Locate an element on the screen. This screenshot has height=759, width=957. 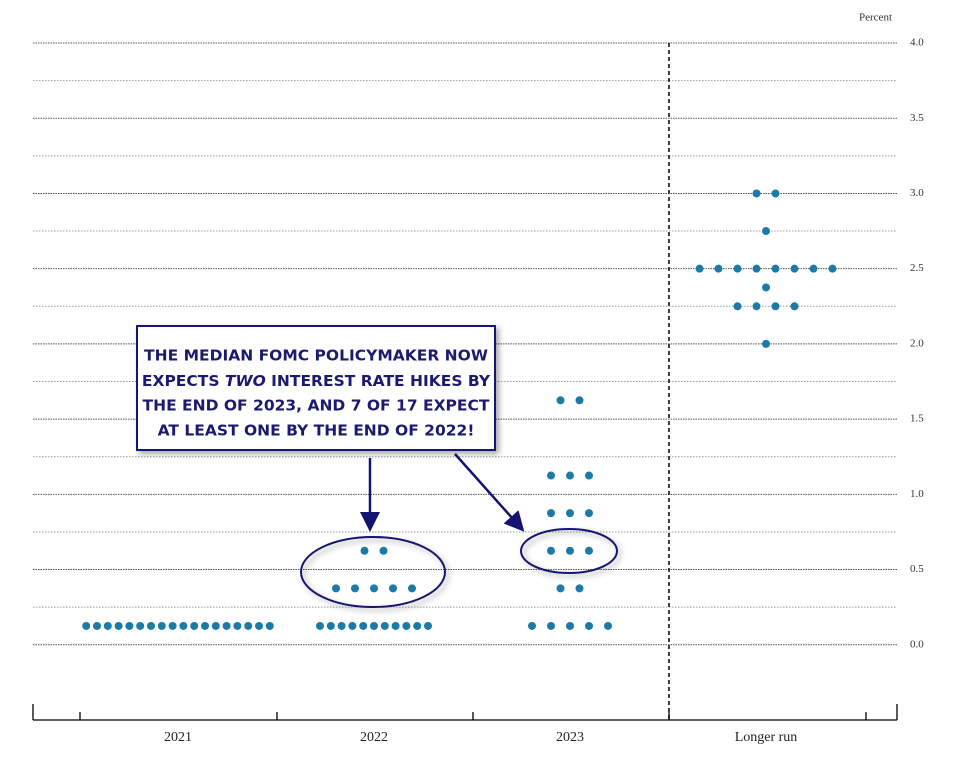
y-tick-label: 0.0 is located at coordinates (917, 644).